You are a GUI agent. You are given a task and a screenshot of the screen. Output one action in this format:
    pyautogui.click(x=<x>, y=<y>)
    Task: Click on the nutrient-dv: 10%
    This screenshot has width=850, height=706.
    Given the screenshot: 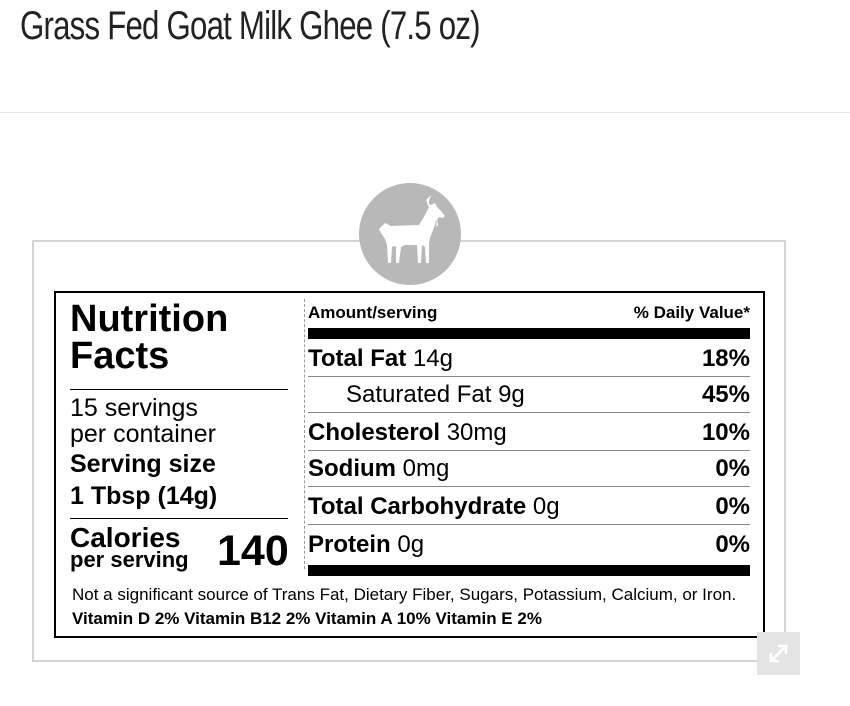 What is the action you would take?
    pyautogui.click(x=725, y=432)
    